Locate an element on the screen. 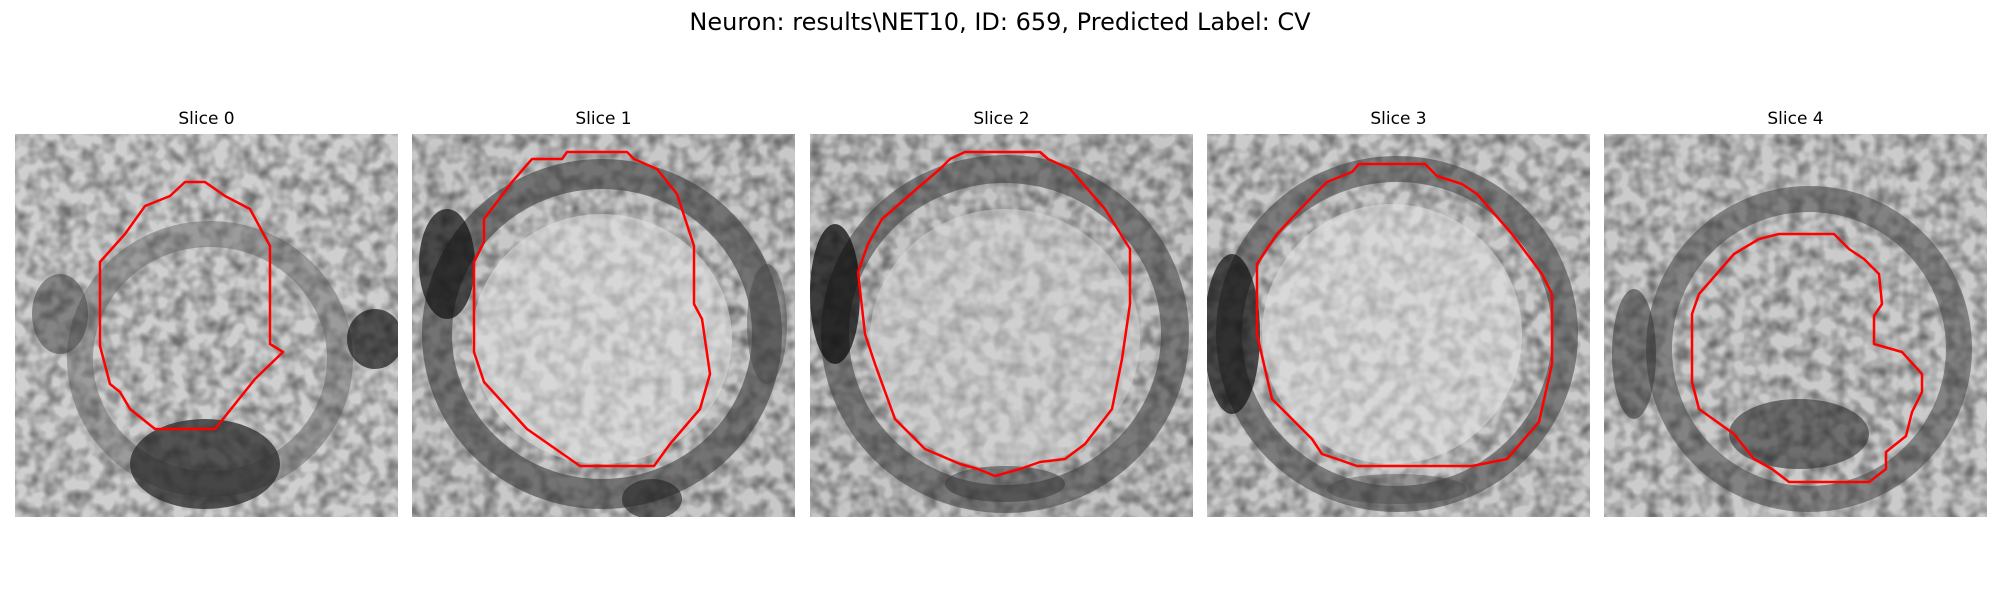 The width and height of the screenshot is (2000, 600). slice-1-image is located at coordinates (603, 325).